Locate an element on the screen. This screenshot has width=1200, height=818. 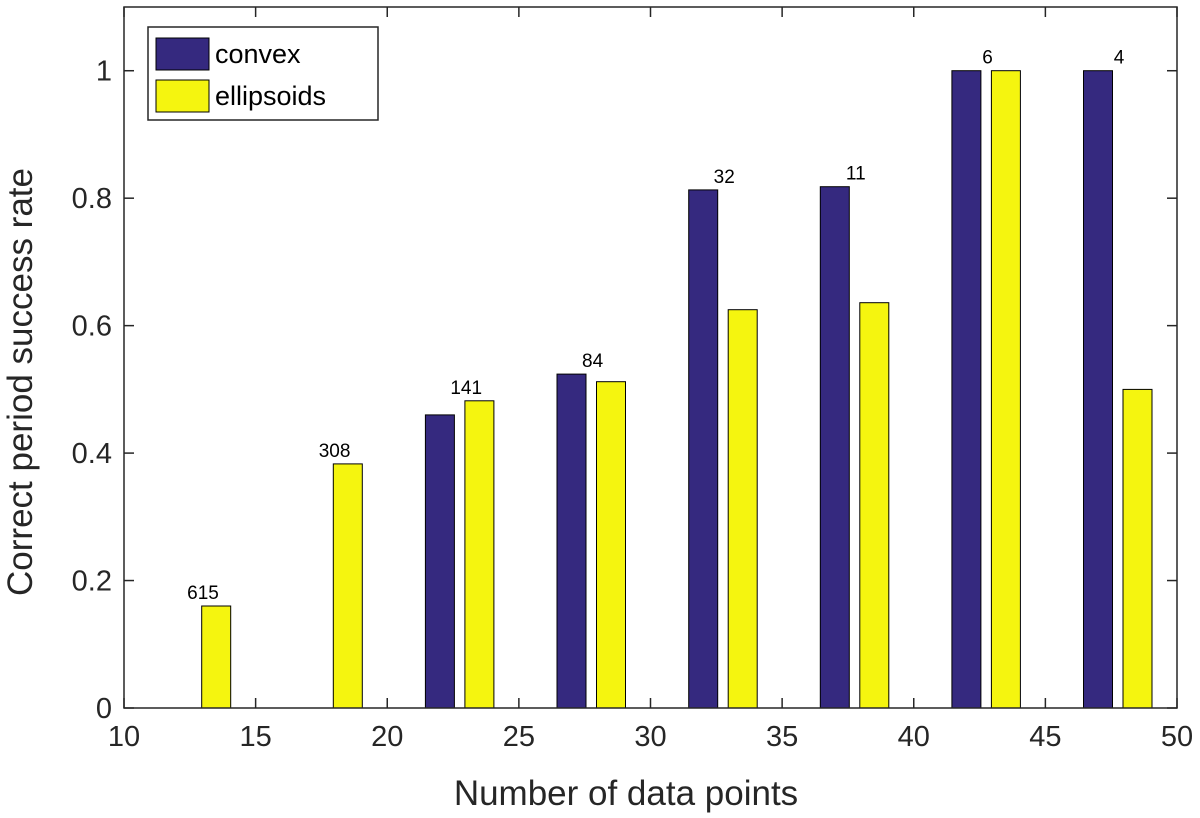
y-tick-label: 0 is located at coordinates (104, 709).